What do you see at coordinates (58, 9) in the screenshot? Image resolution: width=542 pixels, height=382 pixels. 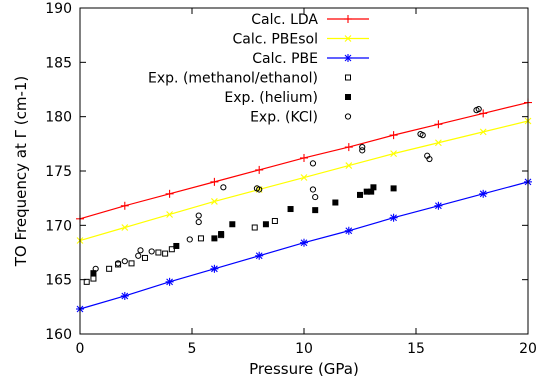 I see `y-tick-label-6: 190` at bounding box center [58, 9].